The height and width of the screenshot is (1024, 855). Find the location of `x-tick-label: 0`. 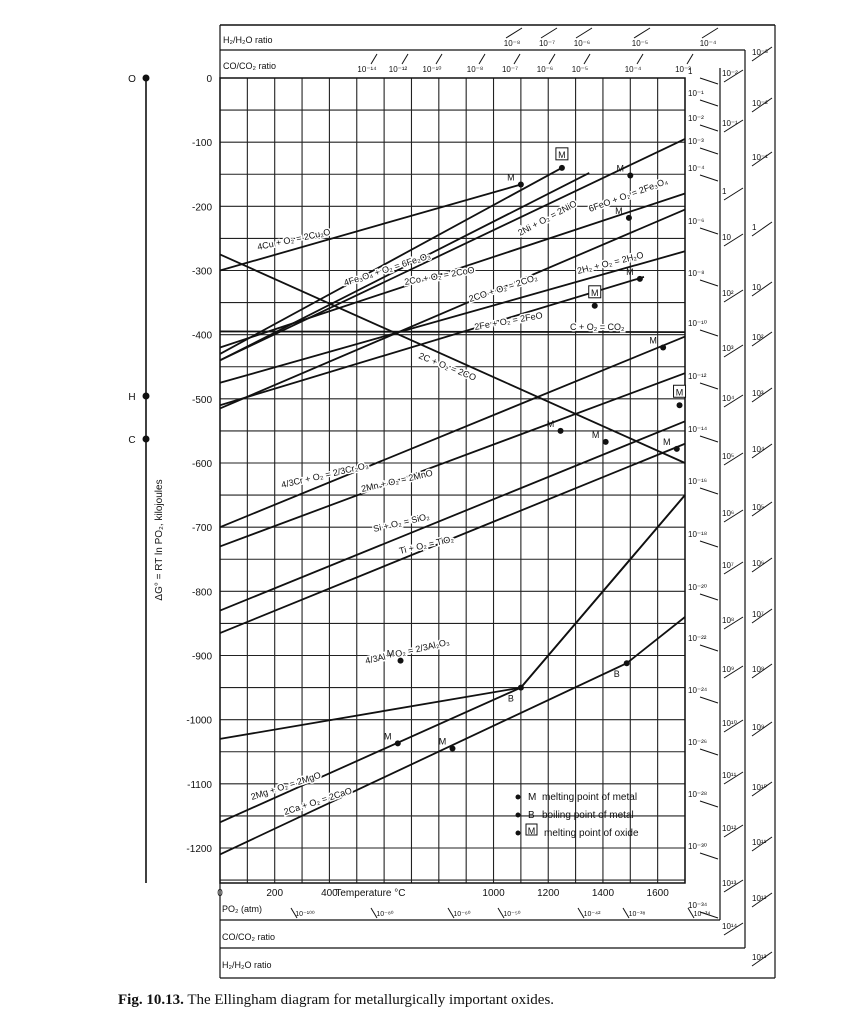

x-tick-label: 0 is located at coordinates (220, 893).